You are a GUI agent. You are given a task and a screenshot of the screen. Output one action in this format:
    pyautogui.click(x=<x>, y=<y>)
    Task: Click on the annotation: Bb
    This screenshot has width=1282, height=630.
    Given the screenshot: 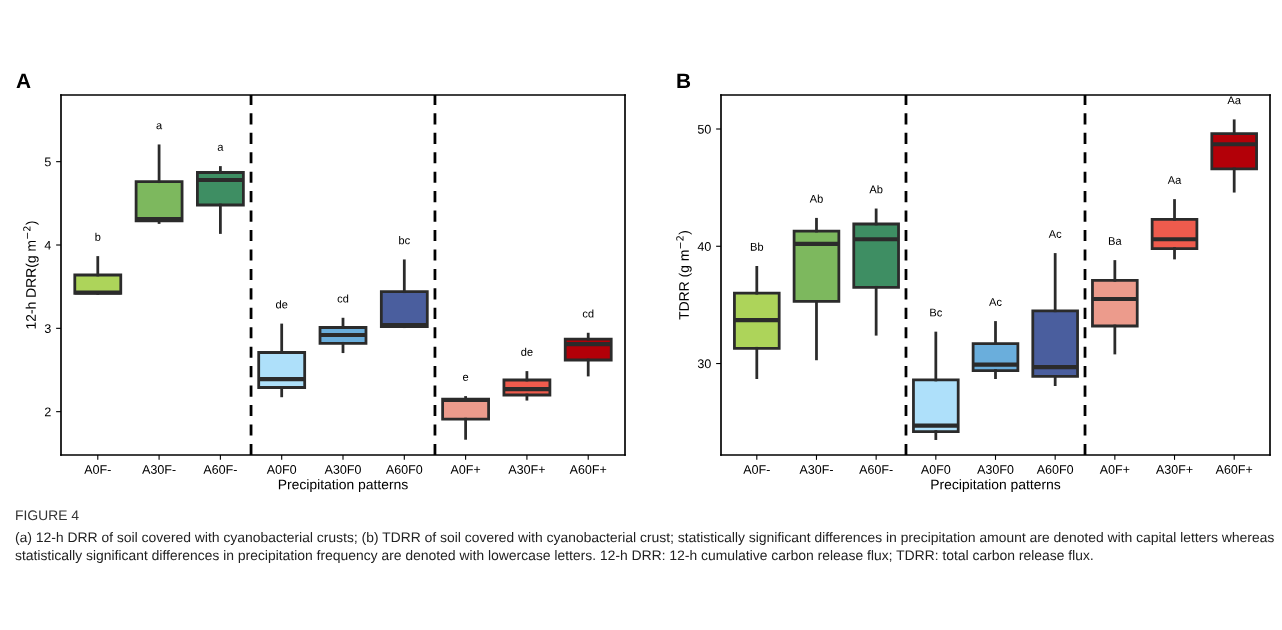 What is the action you would take?
    pyautogui.click(x=757, y=246)
    